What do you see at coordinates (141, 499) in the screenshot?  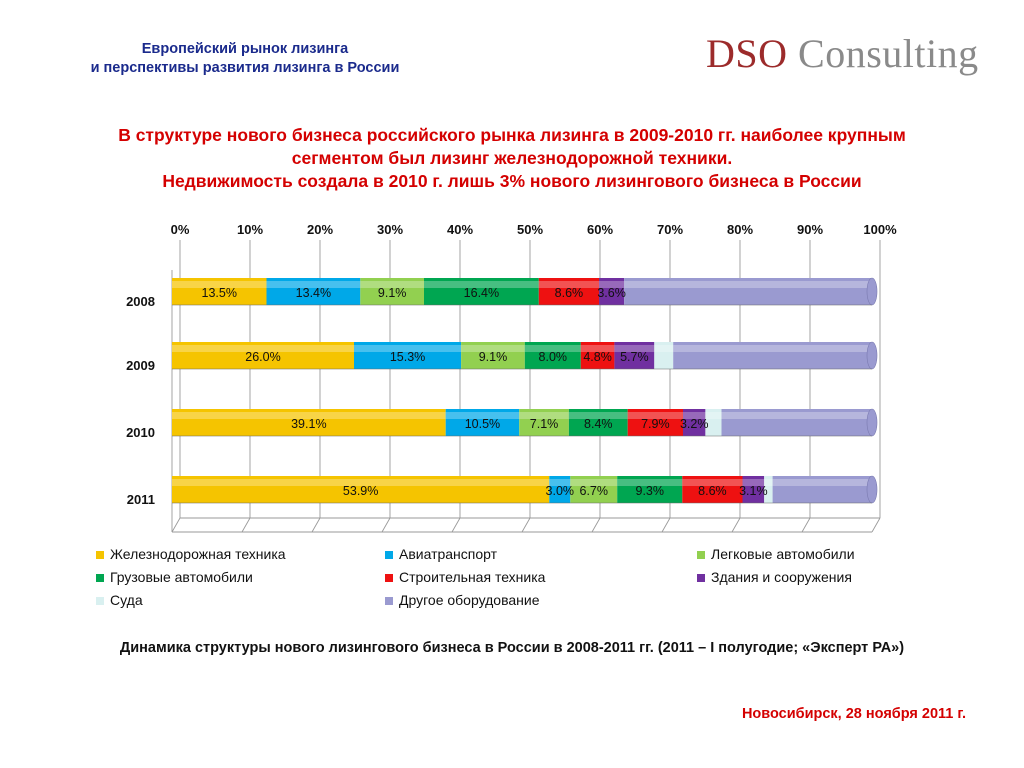 I see `y-category-label: 2011` at bounding box center [141, 499].